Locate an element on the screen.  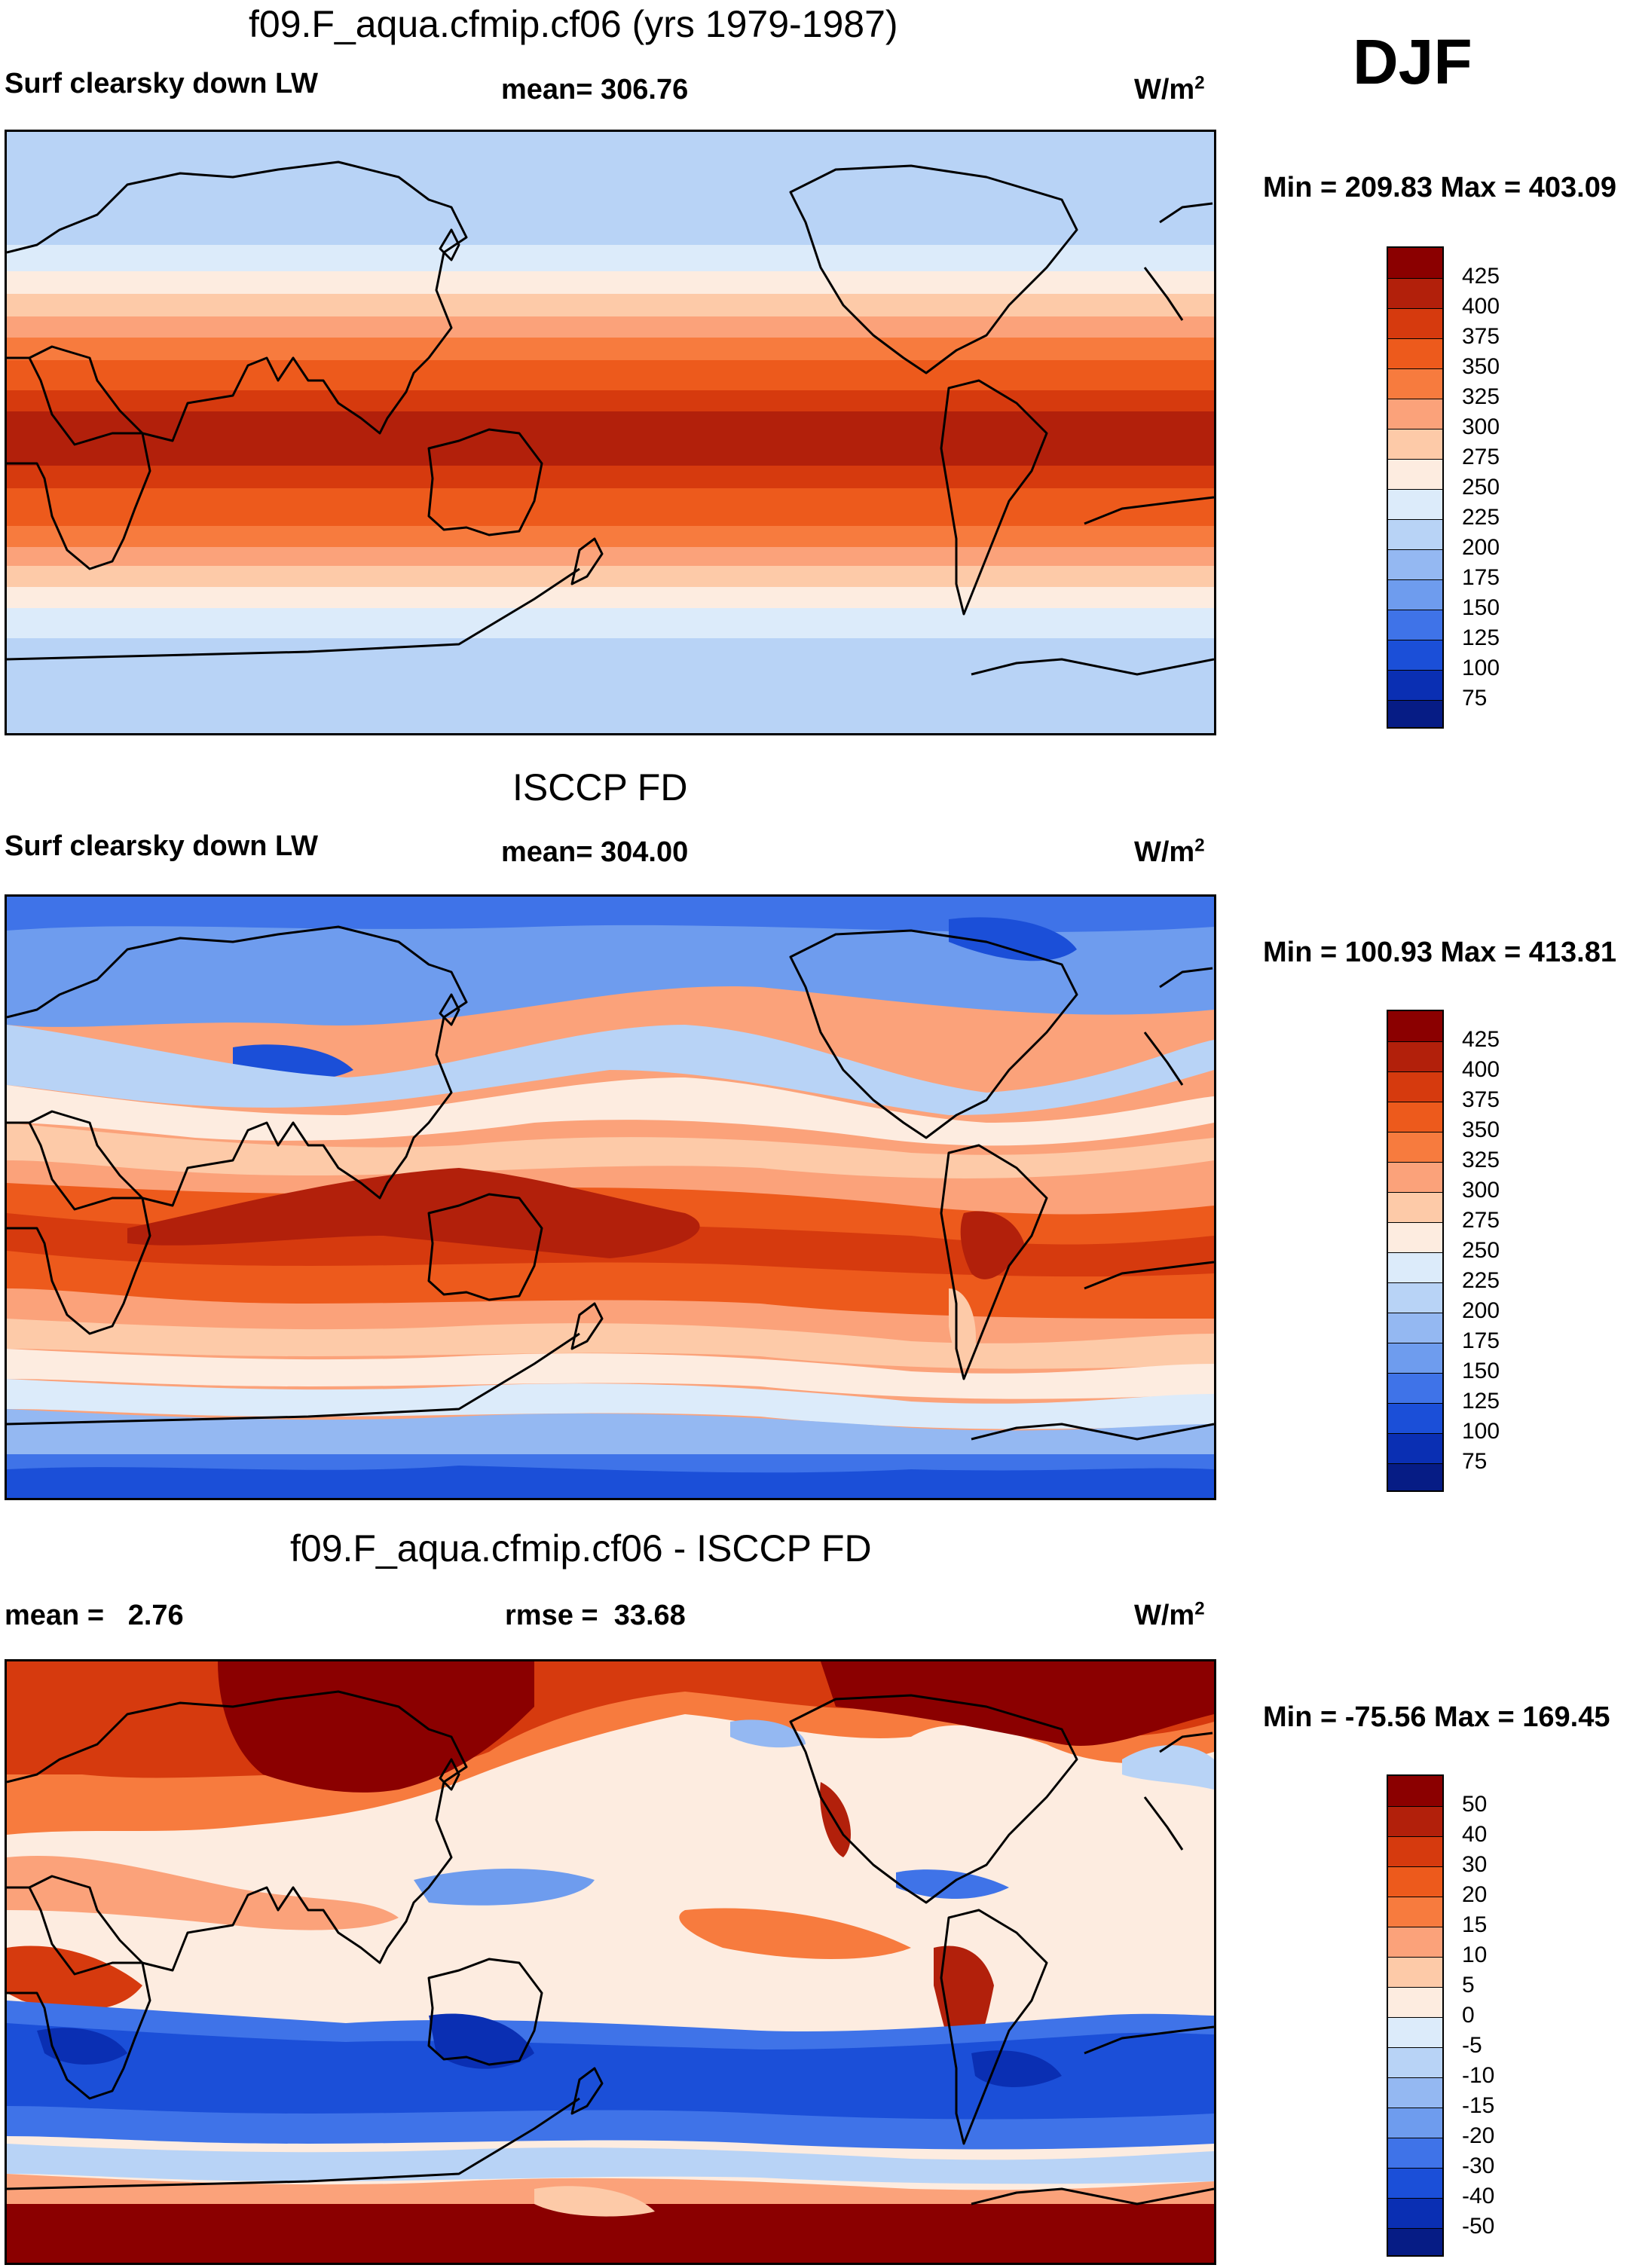
panel-1-units: W/m2 is located at coordinates (1169, 88).